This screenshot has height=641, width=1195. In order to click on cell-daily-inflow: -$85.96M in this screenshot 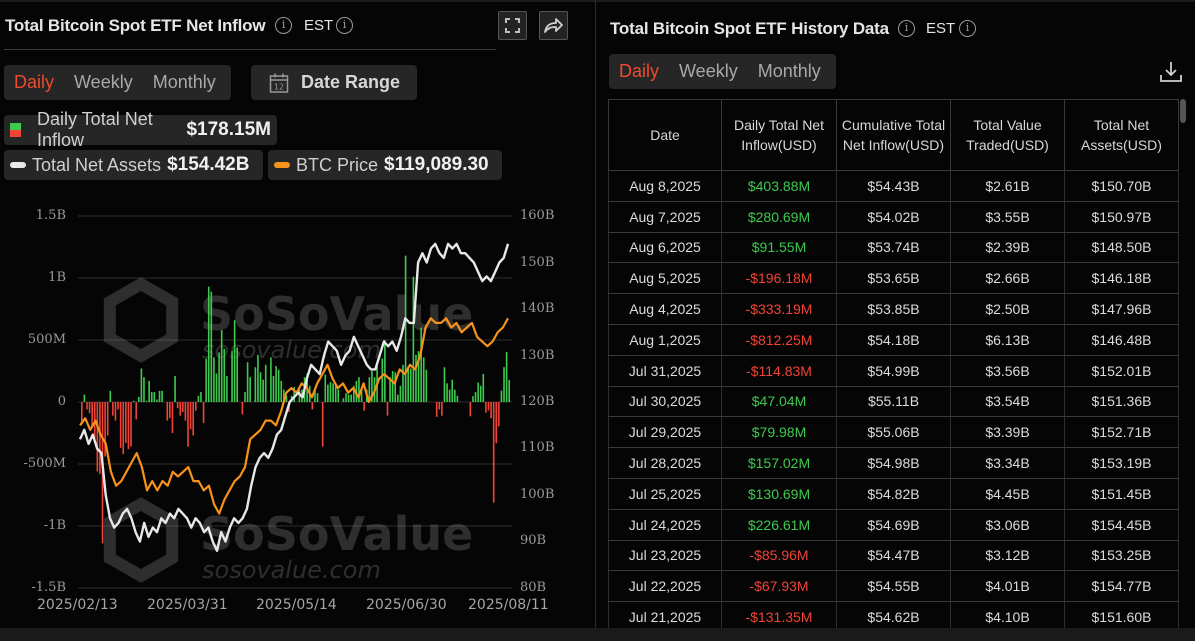, I will do `click(779, 556)`.